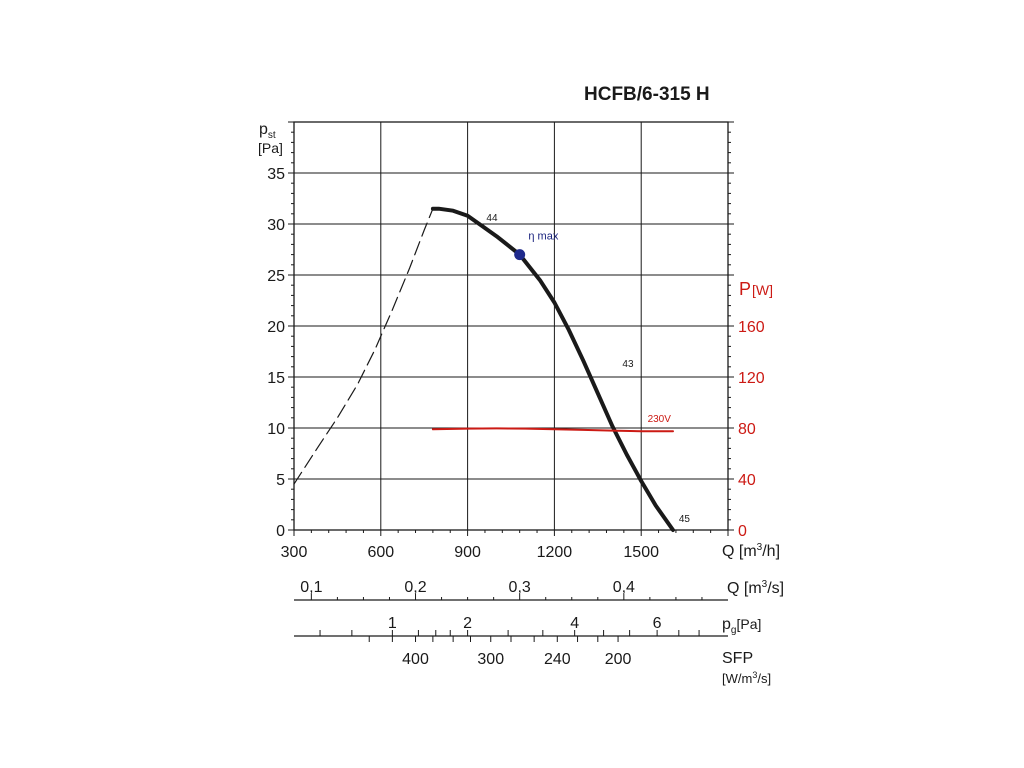 The width and height of the screenshot is (1024, 768). I want to click on y-tick-label: 20, so click(276, 327).